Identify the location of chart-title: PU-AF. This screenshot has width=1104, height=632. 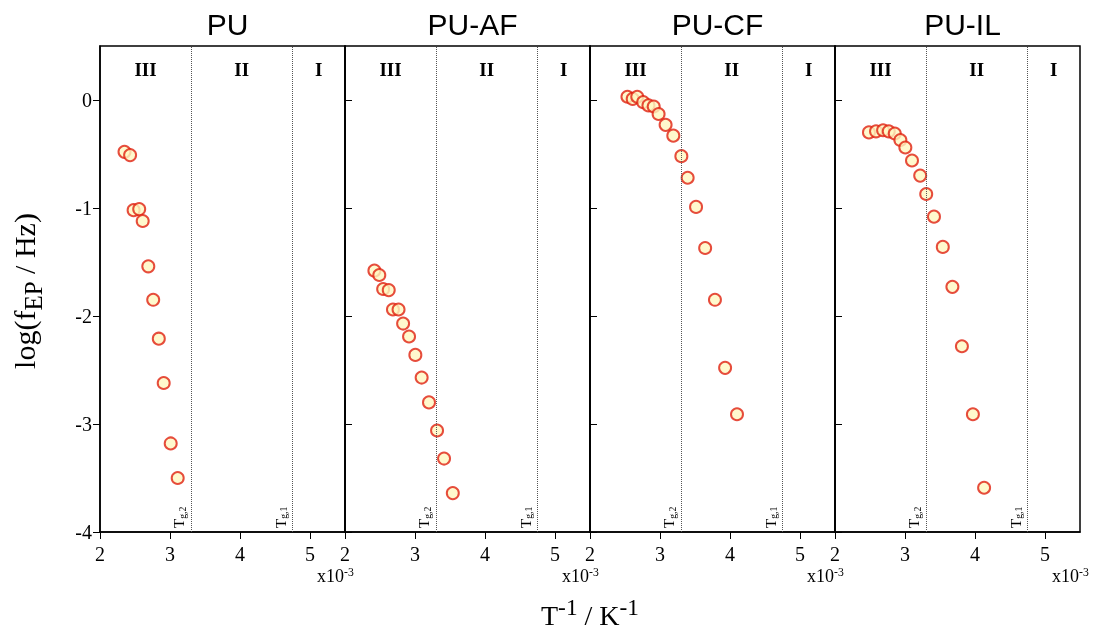
(472, 24).